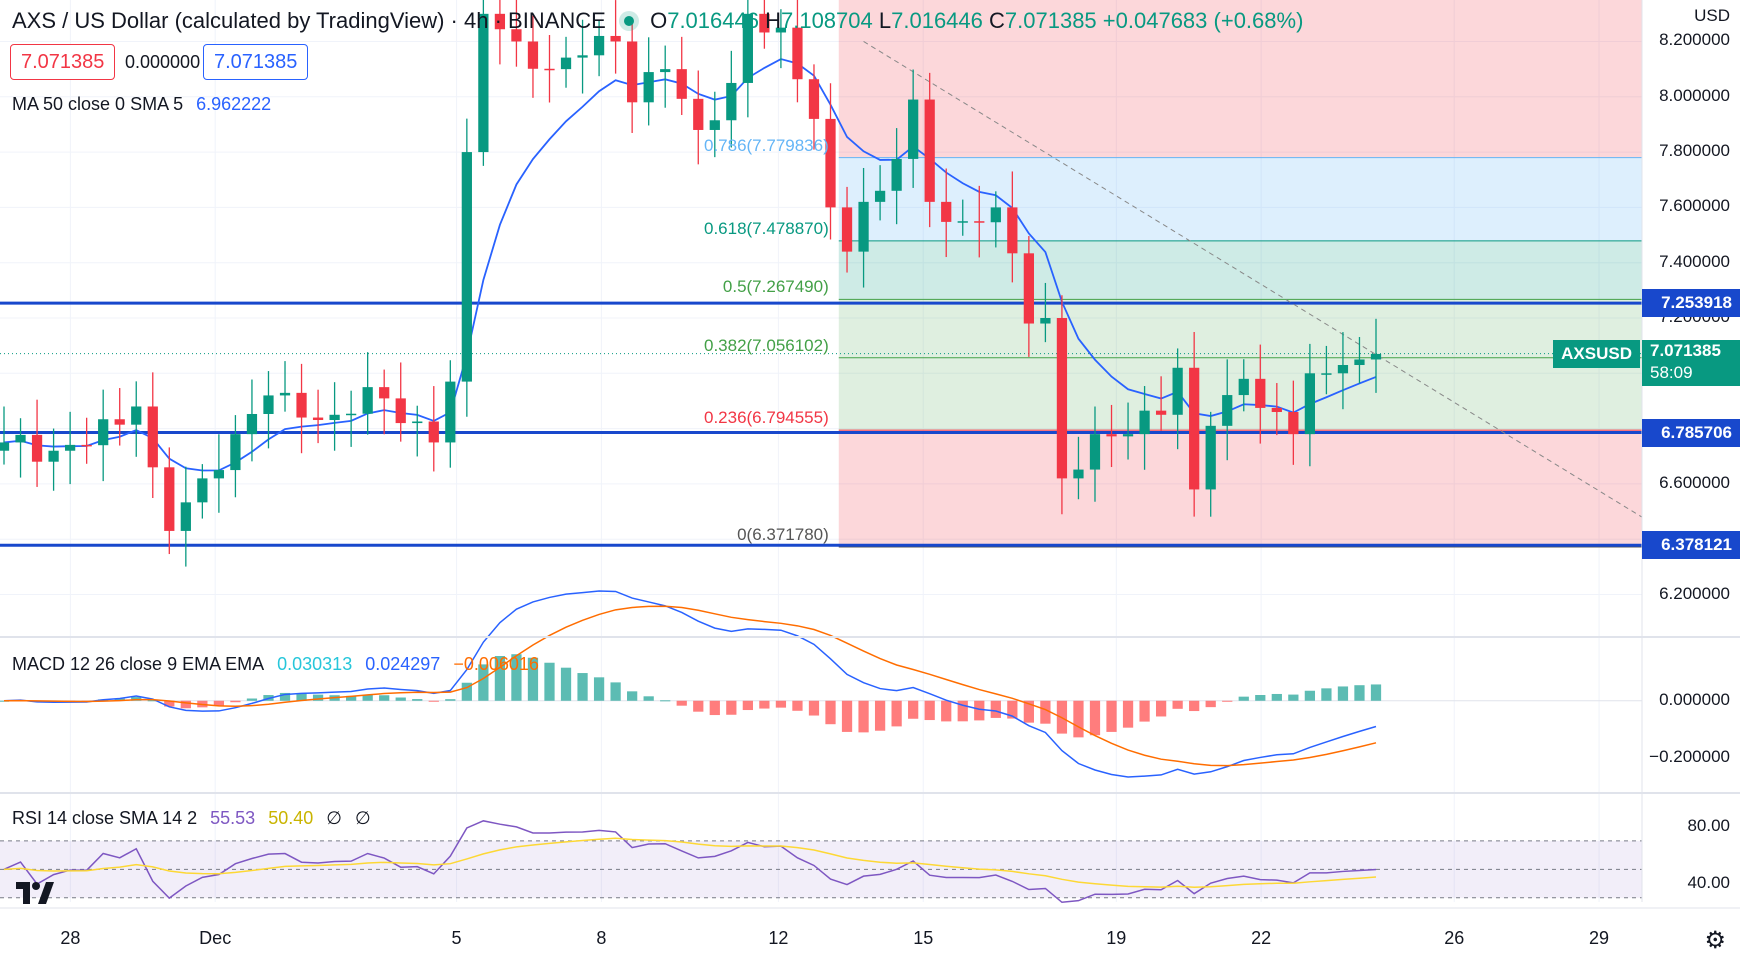 The height and width of the screenshot is (958, 1740). I want to click on settings-gear-icon: ⚙, so click(1715, 940).